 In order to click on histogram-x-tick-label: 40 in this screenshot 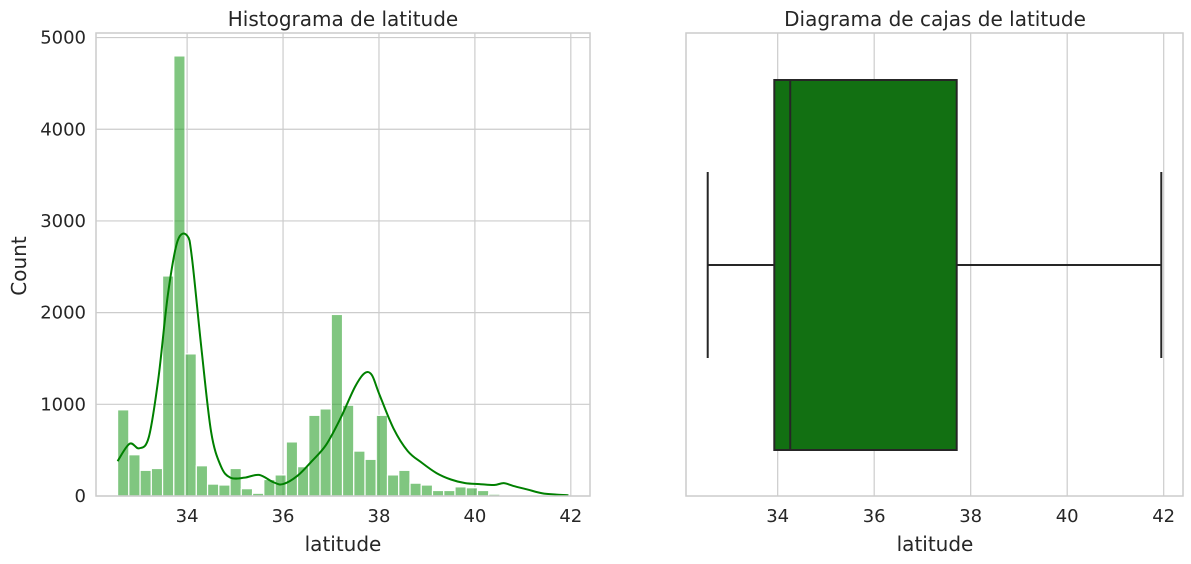, I will do `click(474, 516)`.